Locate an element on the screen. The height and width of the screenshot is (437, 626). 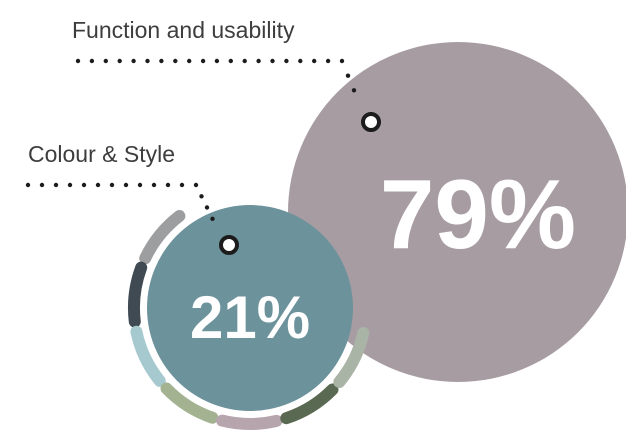
leader-line-colour is located at coordinates (120, 201).